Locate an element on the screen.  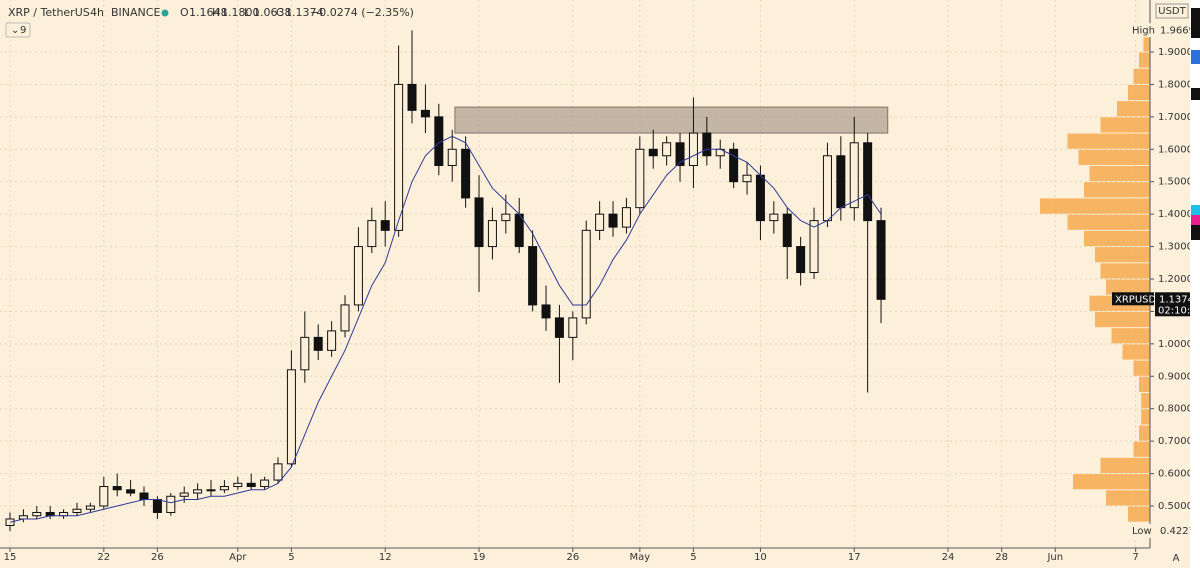
high-marker-box is located at coordinates (1159, 30).